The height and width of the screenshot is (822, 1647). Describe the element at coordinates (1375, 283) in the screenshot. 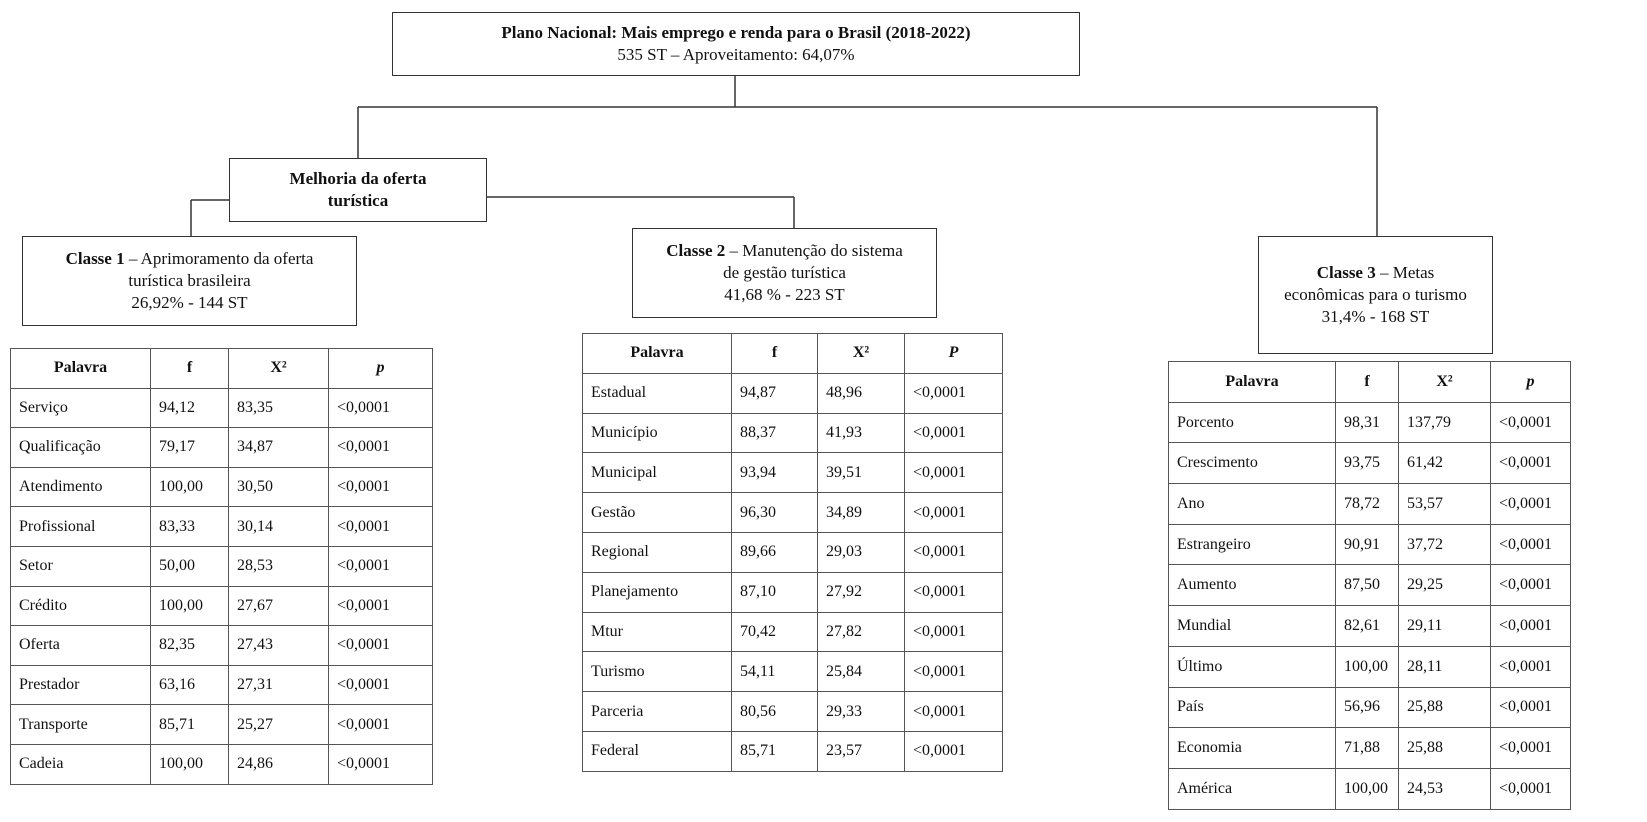

I see `class-description: – Metas econômicas para o turismo` at that location.